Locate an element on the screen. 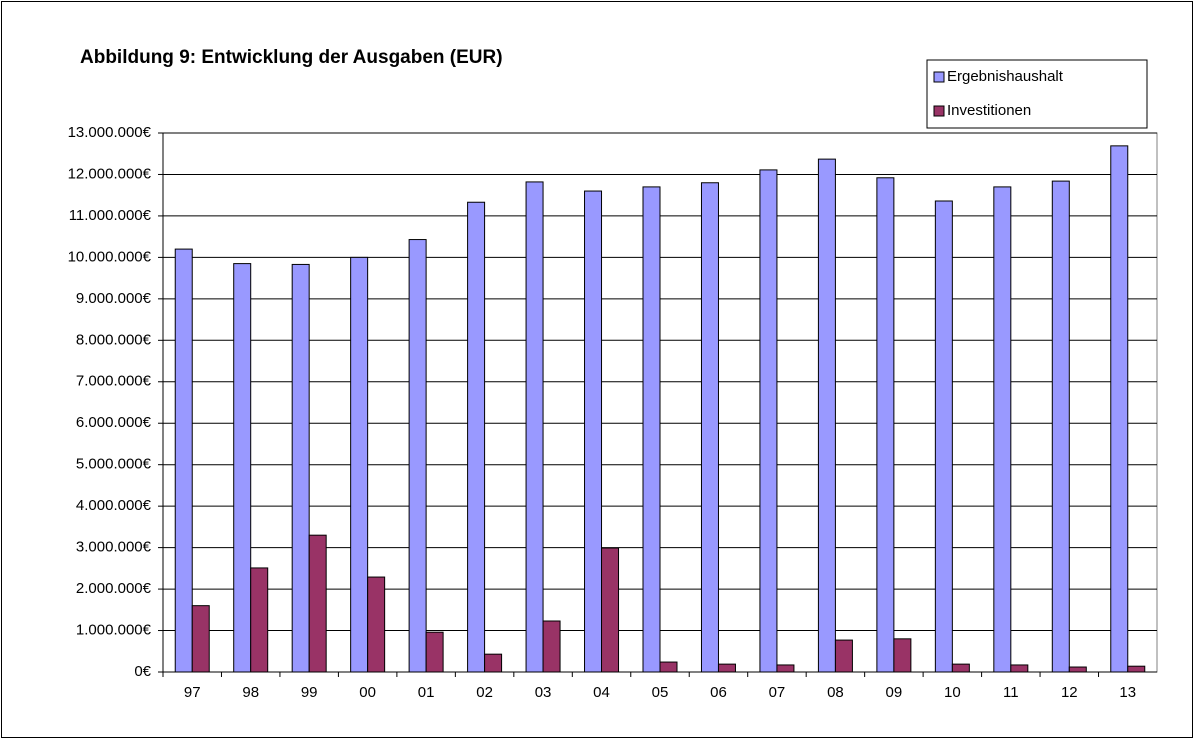 The image size is (1195, 740). y-tick-label: 8.000.000€ is located at coordinates (114, 339).